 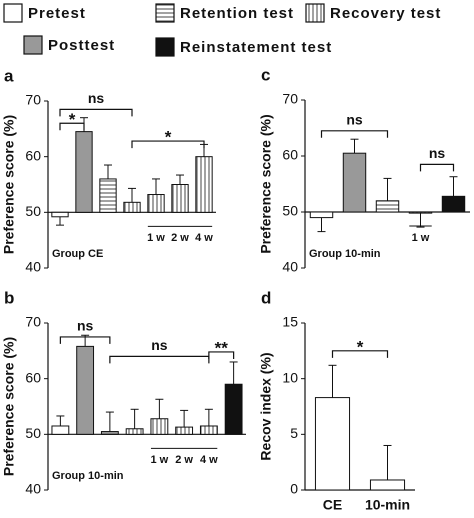 What do you see at coordinates (57, 13) in the screenshot?
I see `legend-label: Pretest` at bounding box center [57, 13].